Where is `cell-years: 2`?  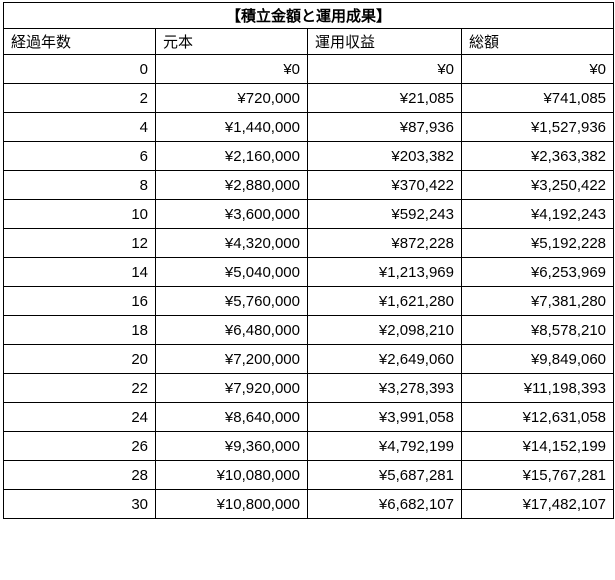
cell-years: 2 is located at coordinates (79, 98).